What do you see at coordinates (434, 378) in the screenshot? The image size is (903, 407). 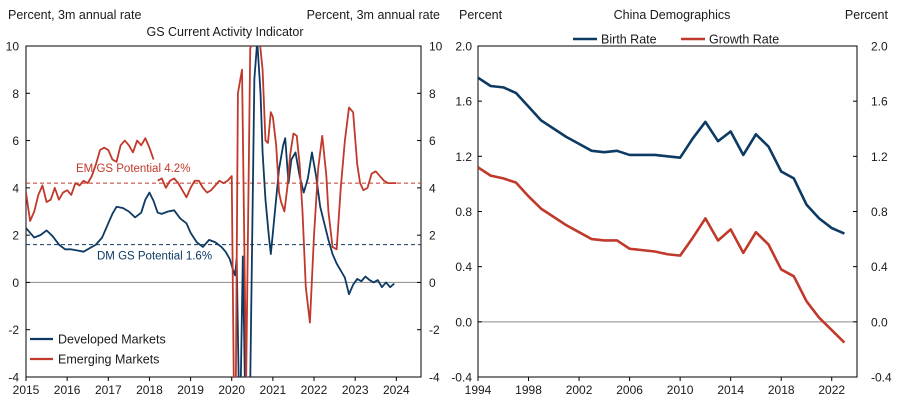 I see `y-tick-label-right: -4` at bounding box center [434, 378].